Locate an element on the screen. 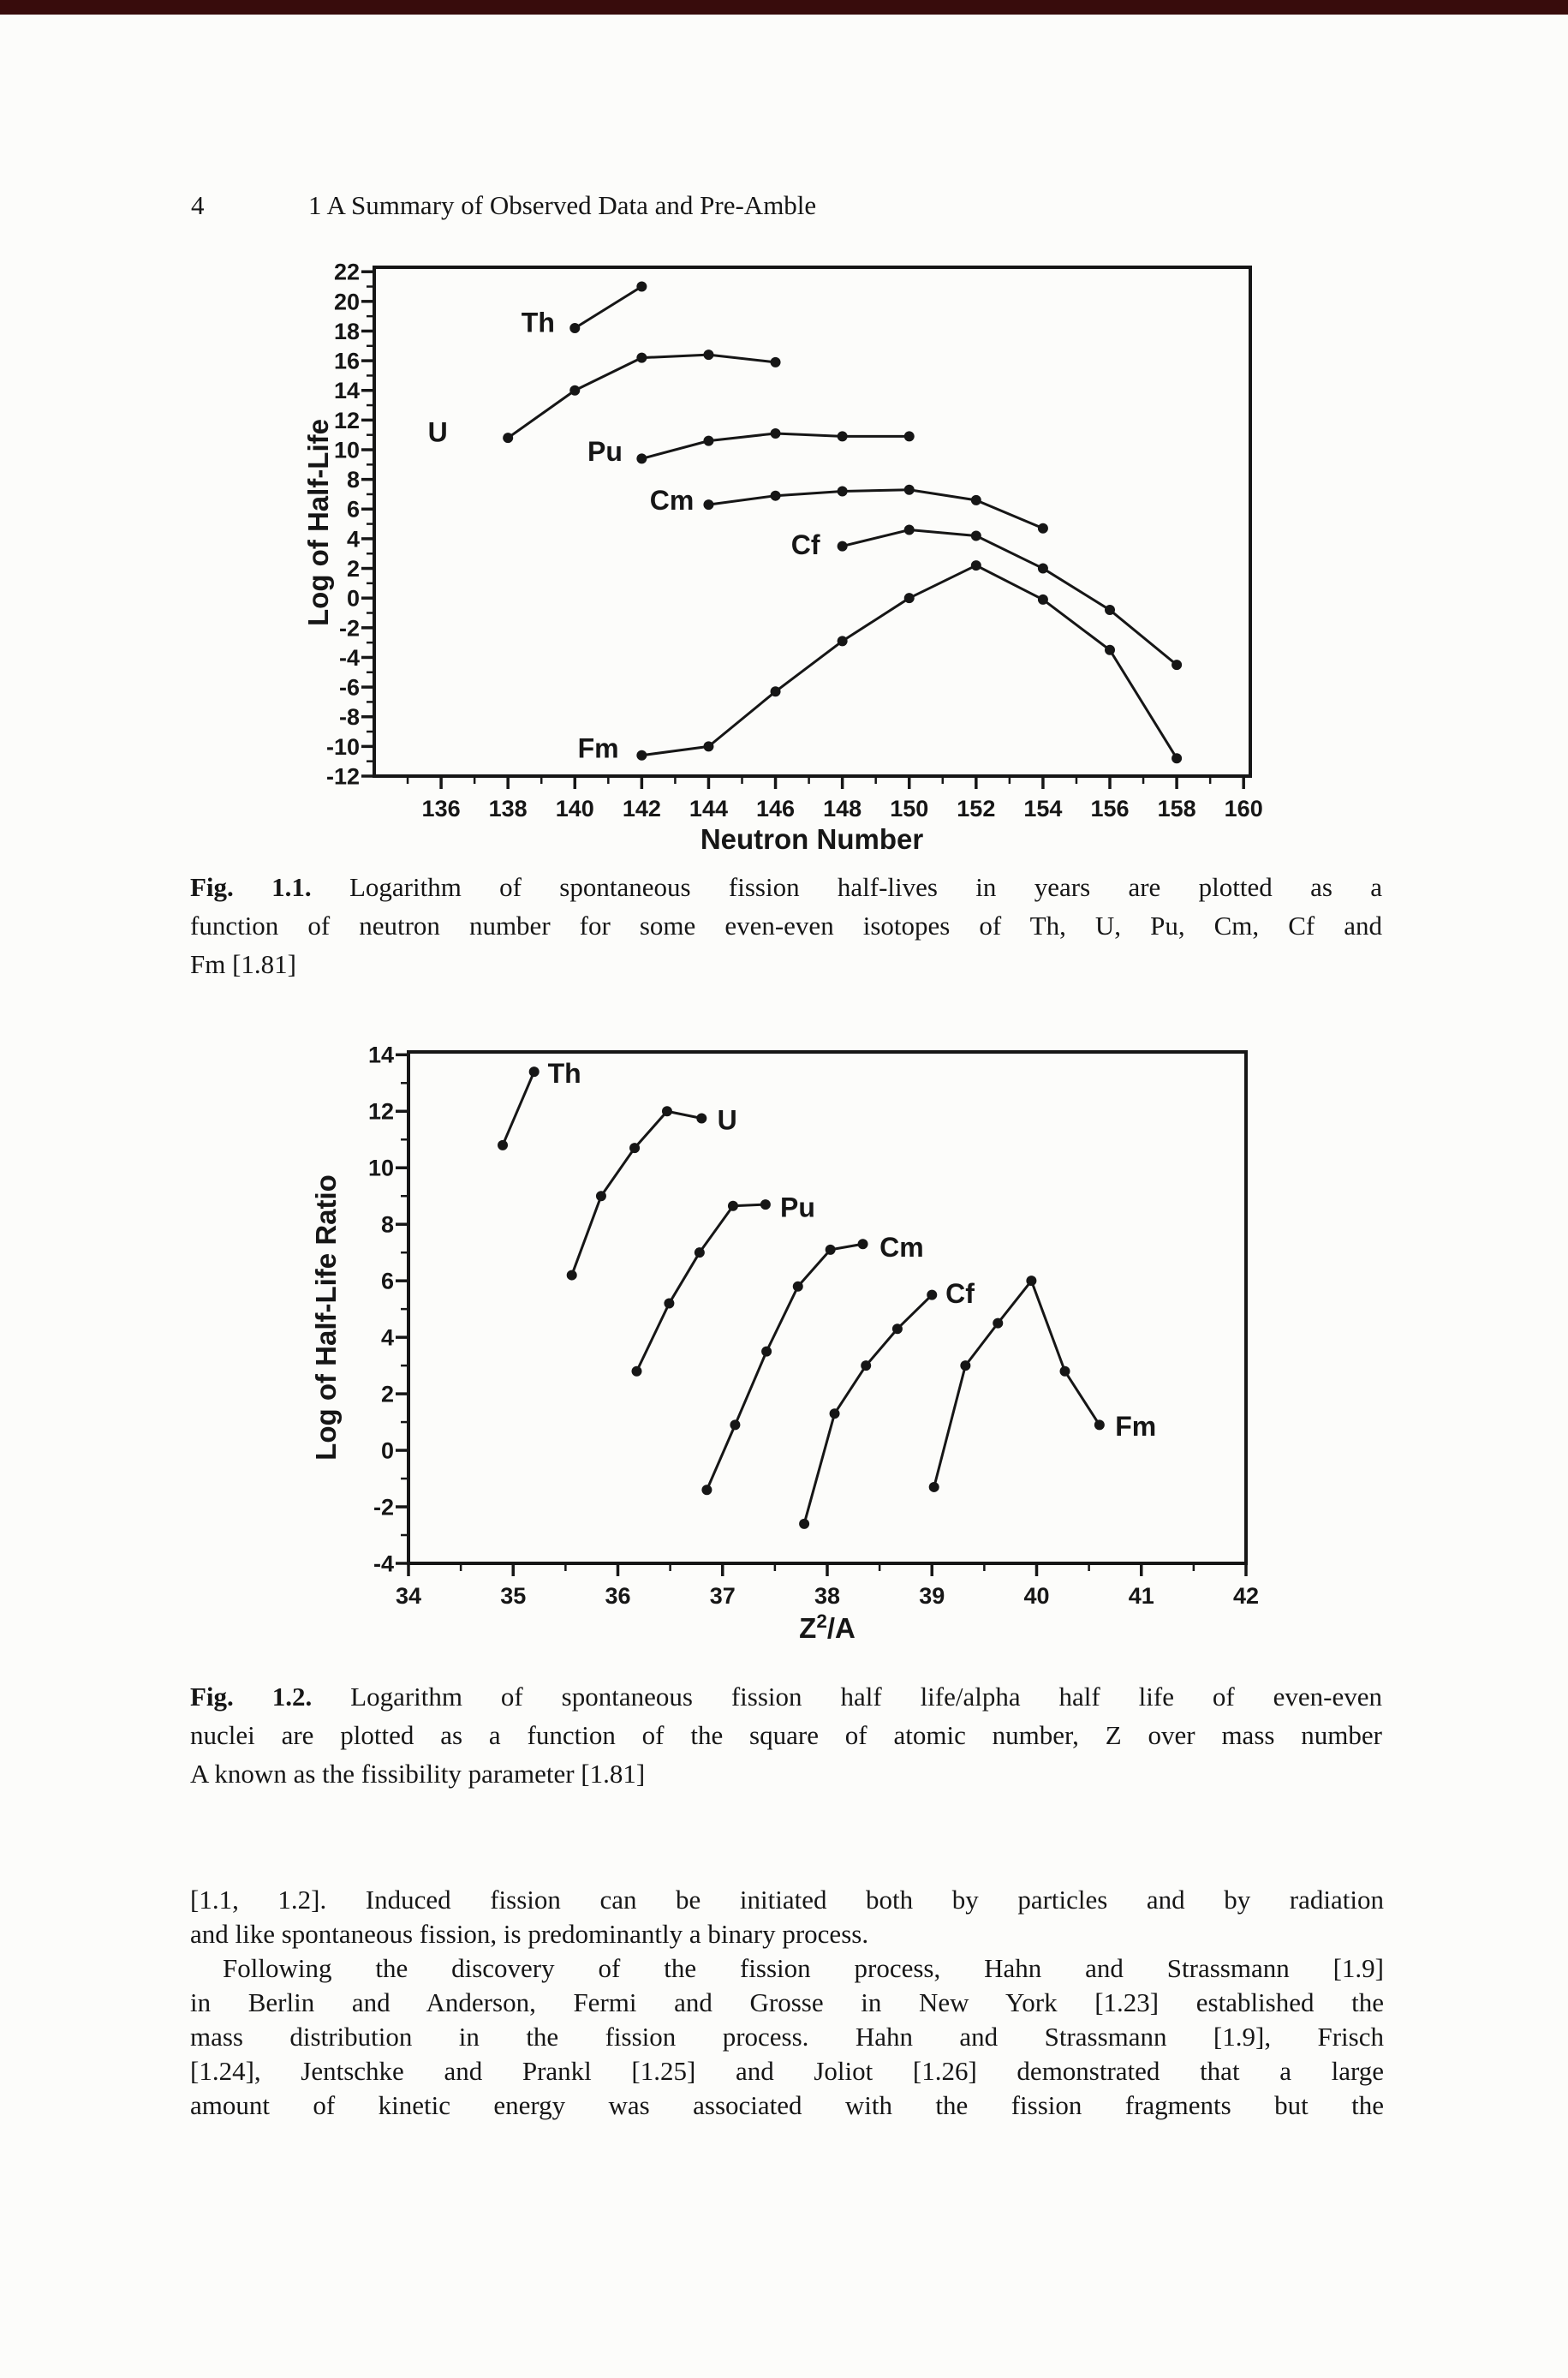 Image resolution: width=1568 pixels, height=2378 pixels. svg-text: 12 is located at coordinates (347, 420).